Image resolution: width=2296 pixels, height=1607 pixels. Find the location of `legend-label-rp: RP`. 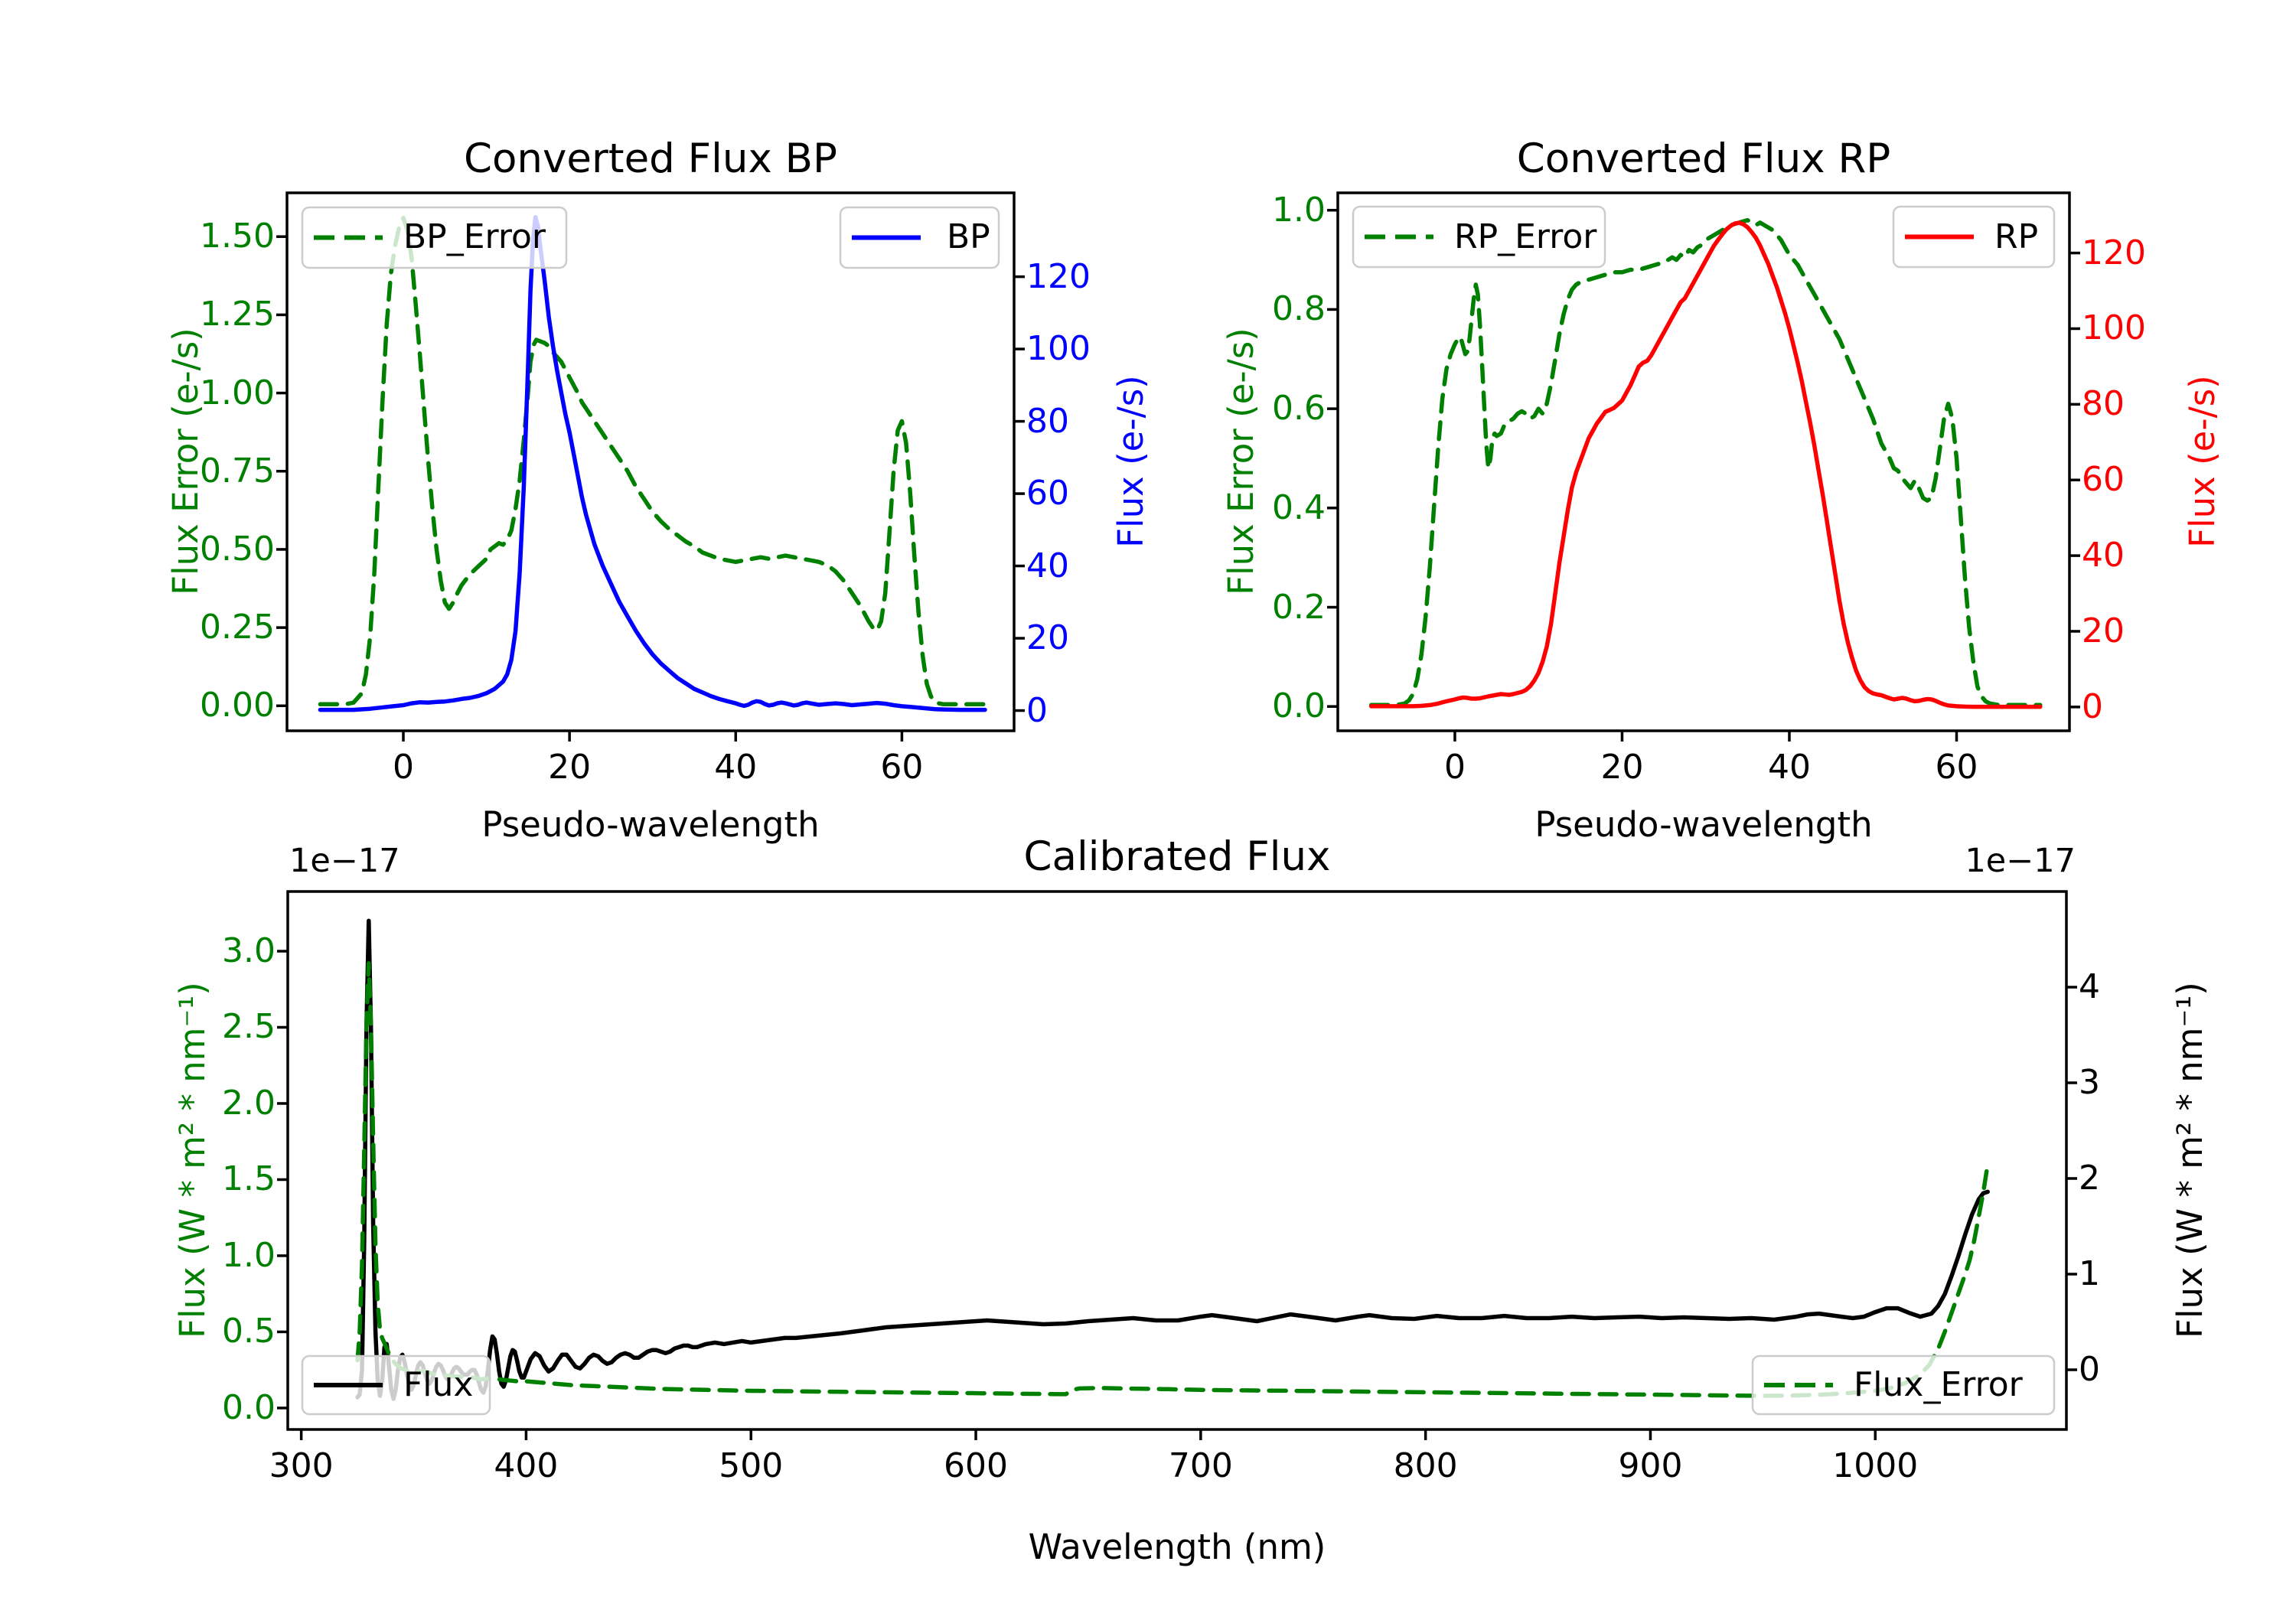

legend-label-rp: RP is located at coordinates (2016, 237).